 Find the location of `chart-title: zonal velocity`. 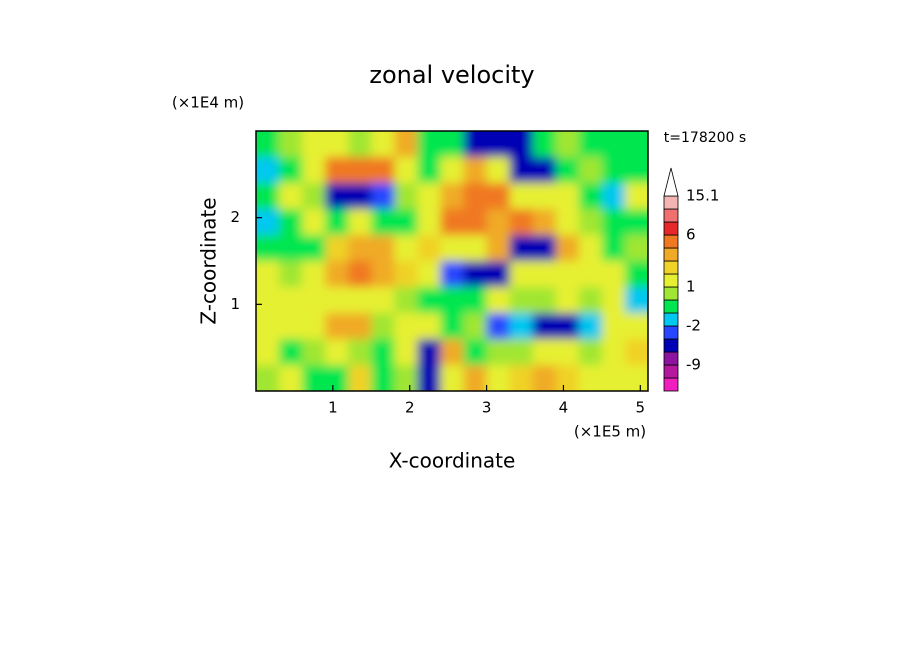

chart-title: zonal velocity is located at coordinates (451, 75).